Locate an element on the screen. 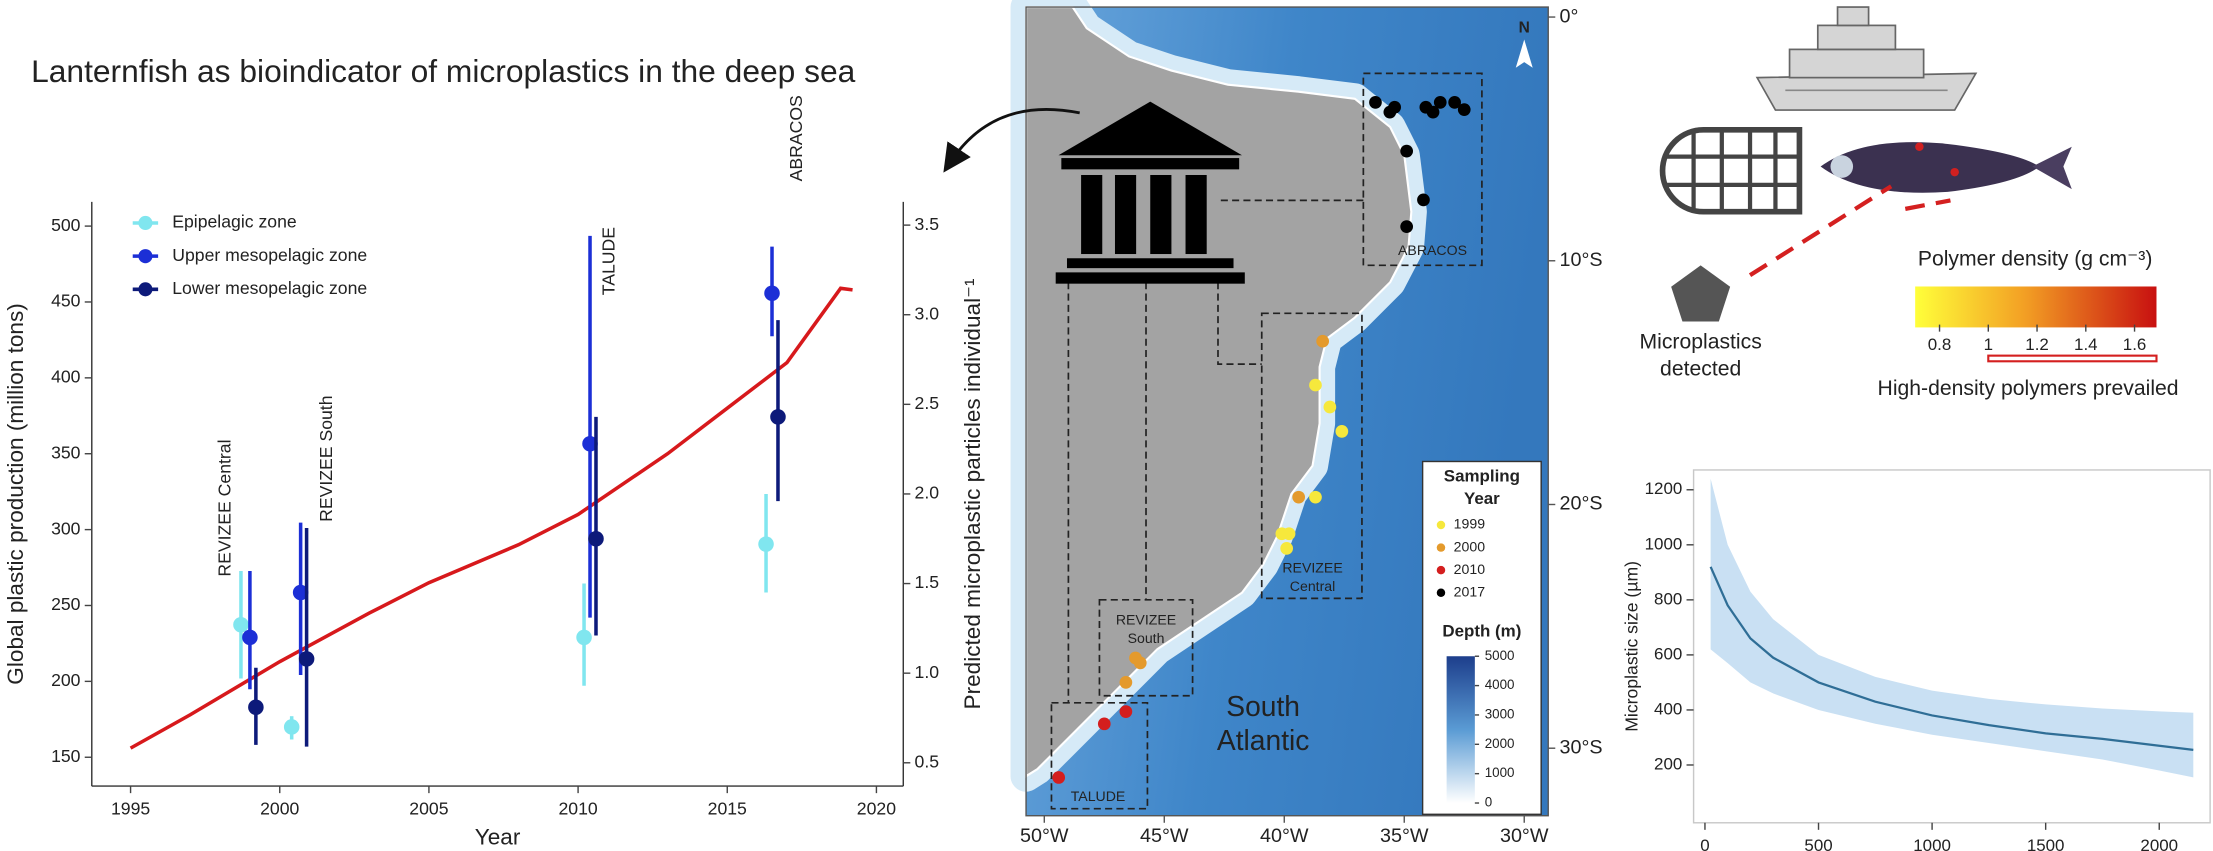  net-icon is located at coordinates (1731, 171).